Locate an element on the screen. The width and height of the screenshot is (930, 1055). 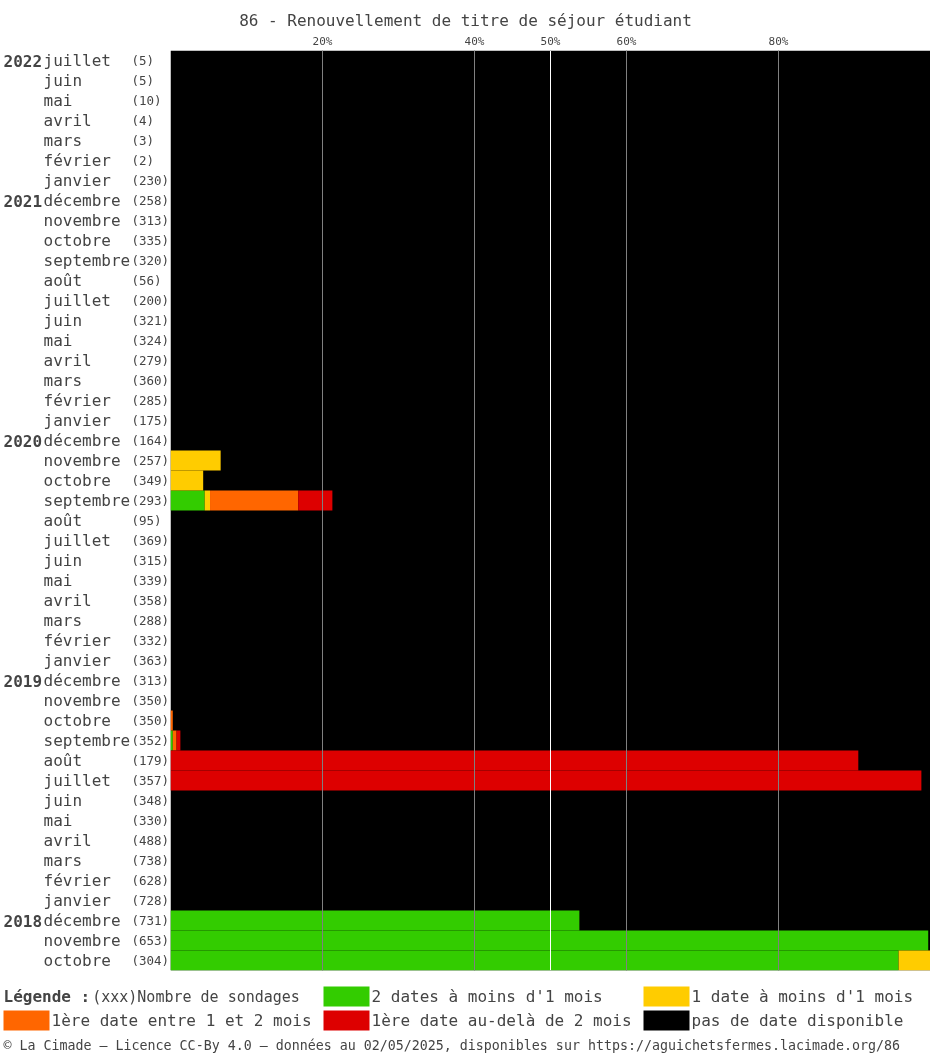
category-label: avril (358) is located at coordinates (106, 600).